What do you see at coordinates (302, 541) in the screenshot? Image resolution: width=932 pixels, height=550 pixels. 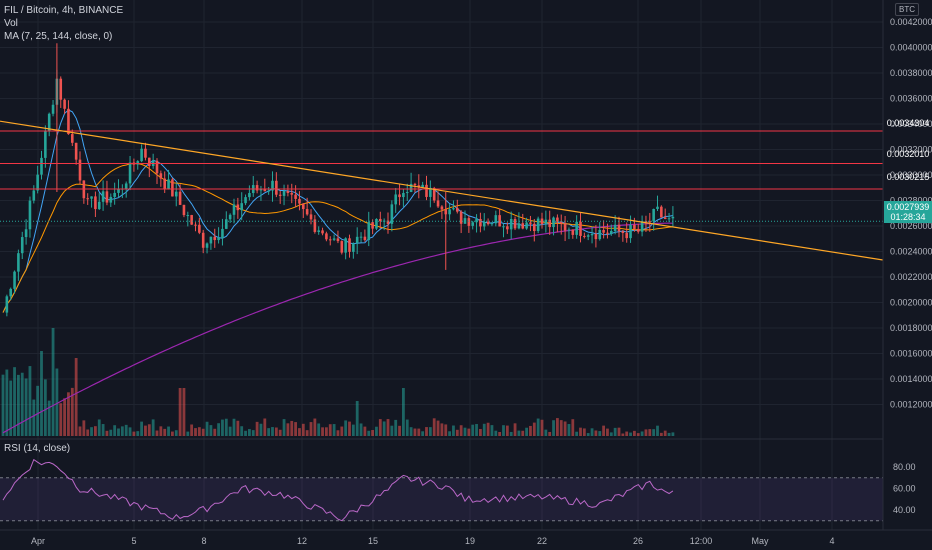 I see `time-tick-label: 12` at bounding box center [302, 541].